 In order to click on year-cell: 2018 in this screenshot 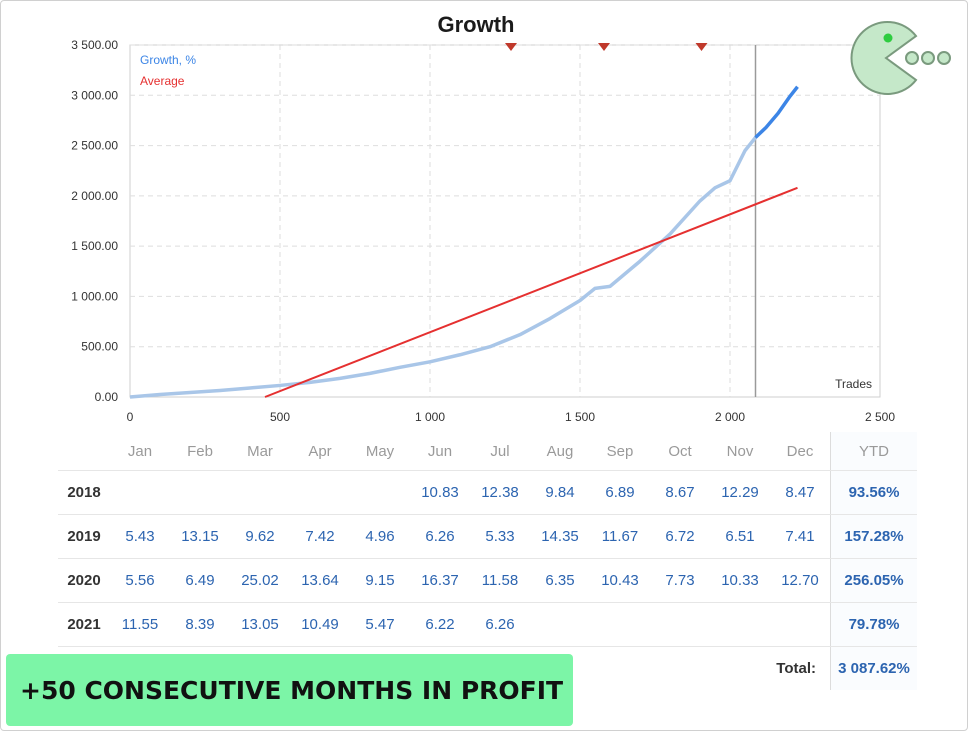, I will do `click(84, 492)`.